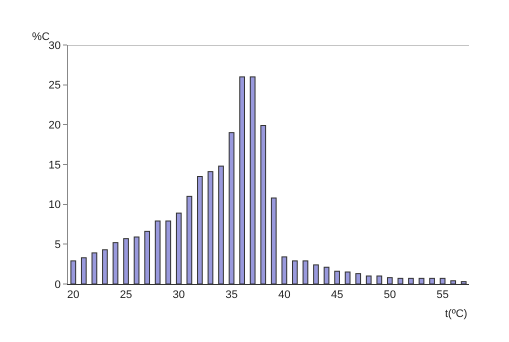 This screenshot has height=342, width=509. I want to click on y-tick-label: 20, so click(54, 126).